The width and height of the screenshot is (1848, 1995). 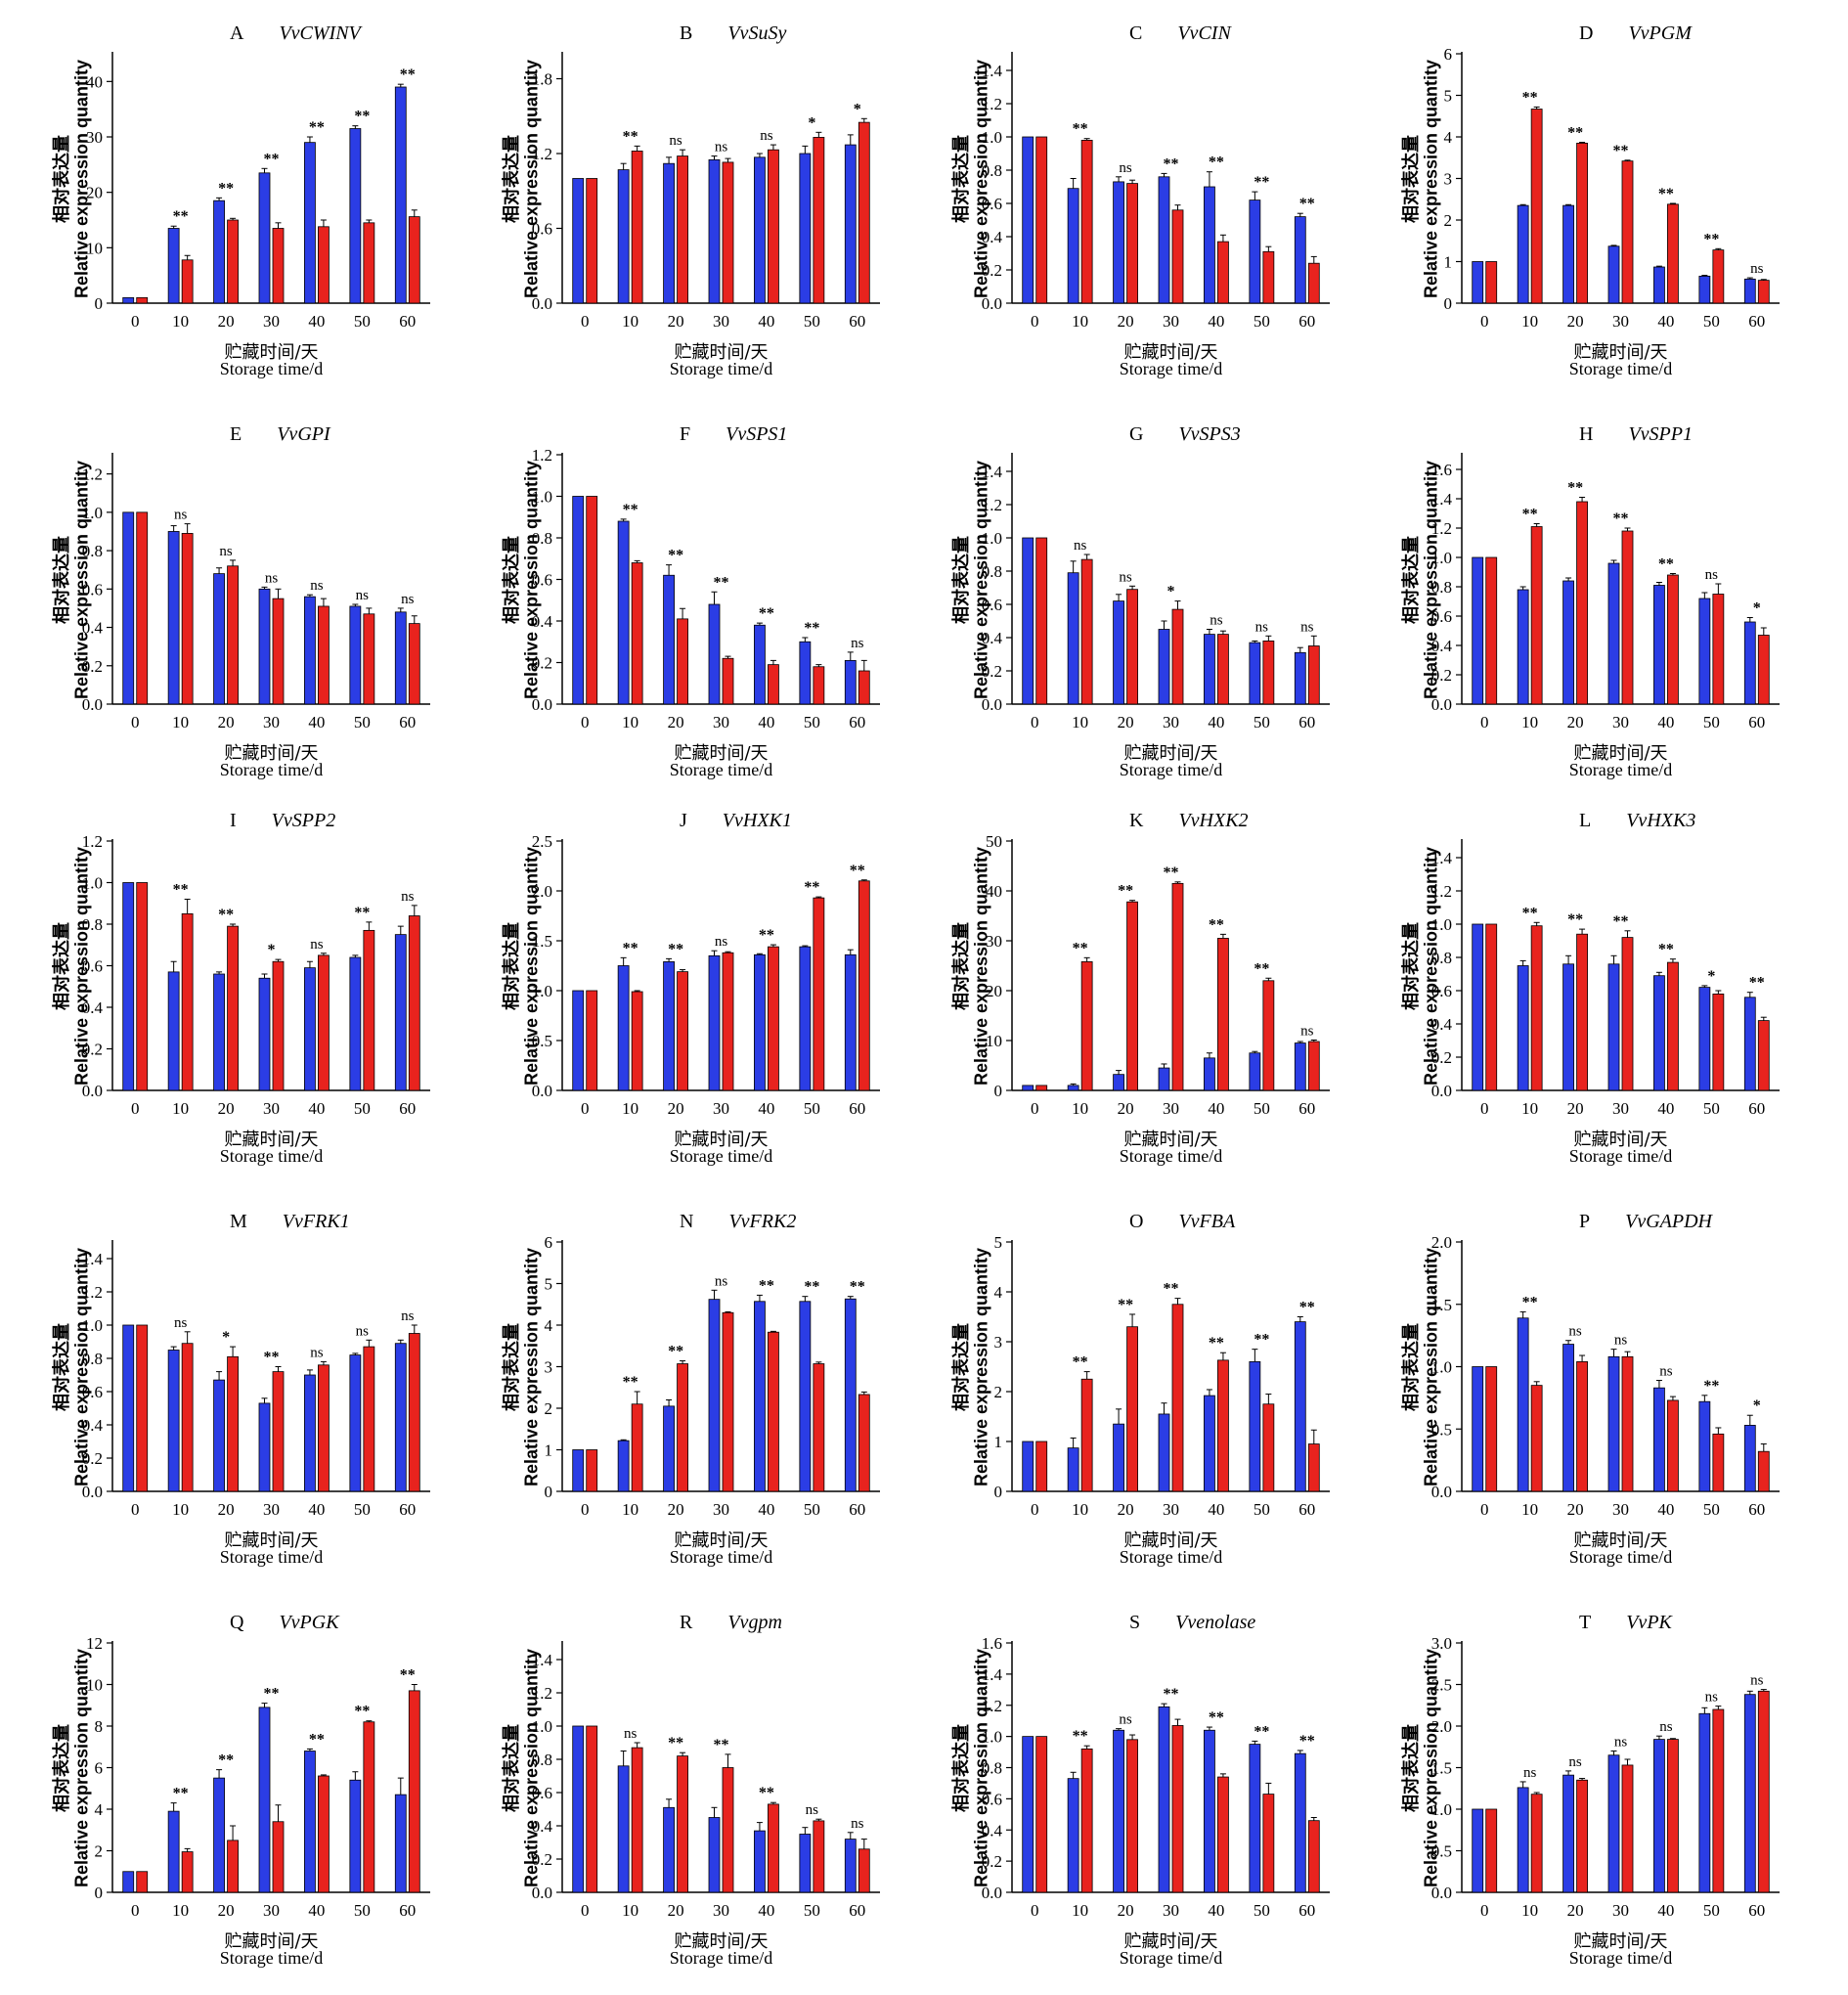 What do you see at coordinates (542, 1859) in the screenshot?
I see `y-tick-label: 0.2` at bounding box center [542, 1859].